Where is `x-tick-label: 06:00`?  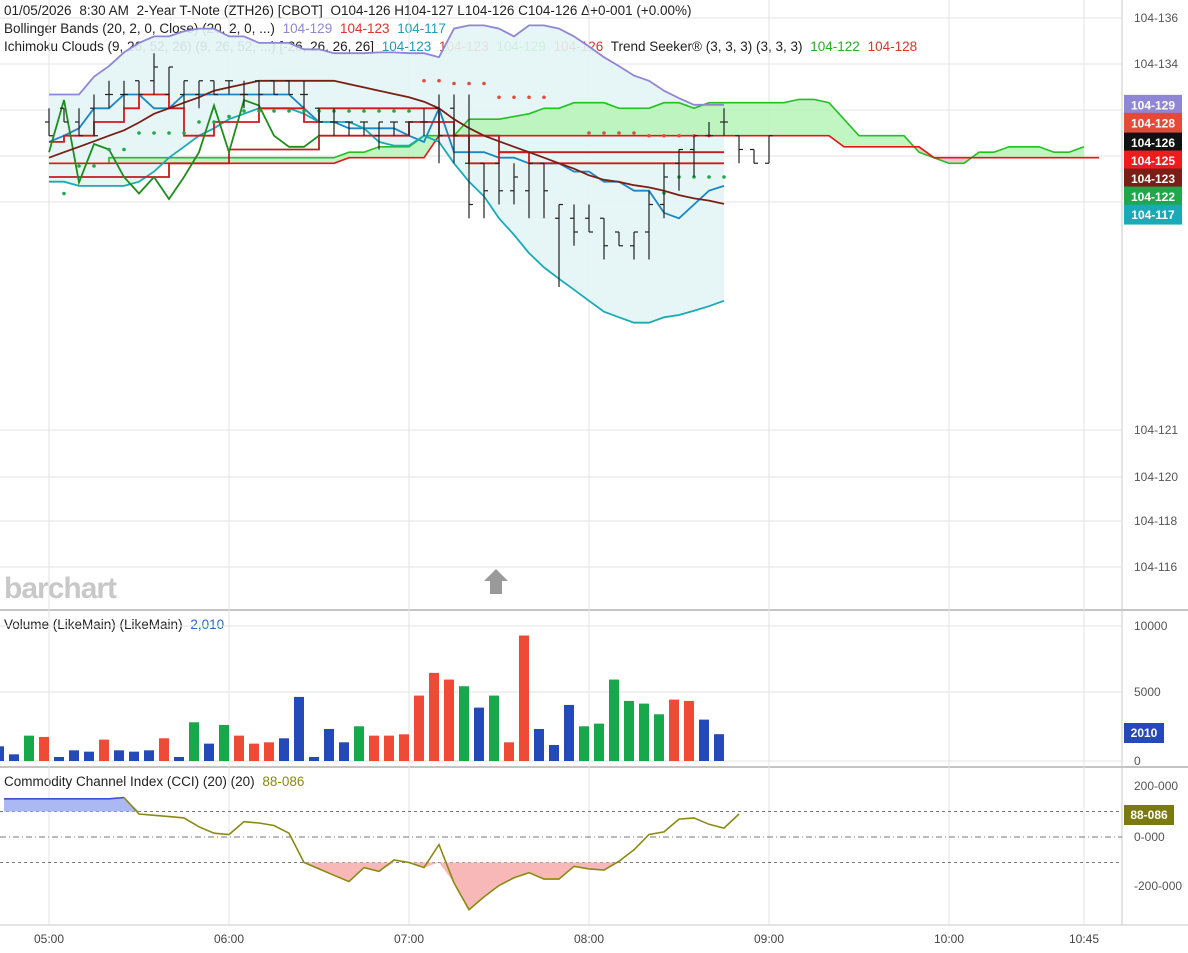
x-tick-label: 06:00 is located at coordinates (229, 939).